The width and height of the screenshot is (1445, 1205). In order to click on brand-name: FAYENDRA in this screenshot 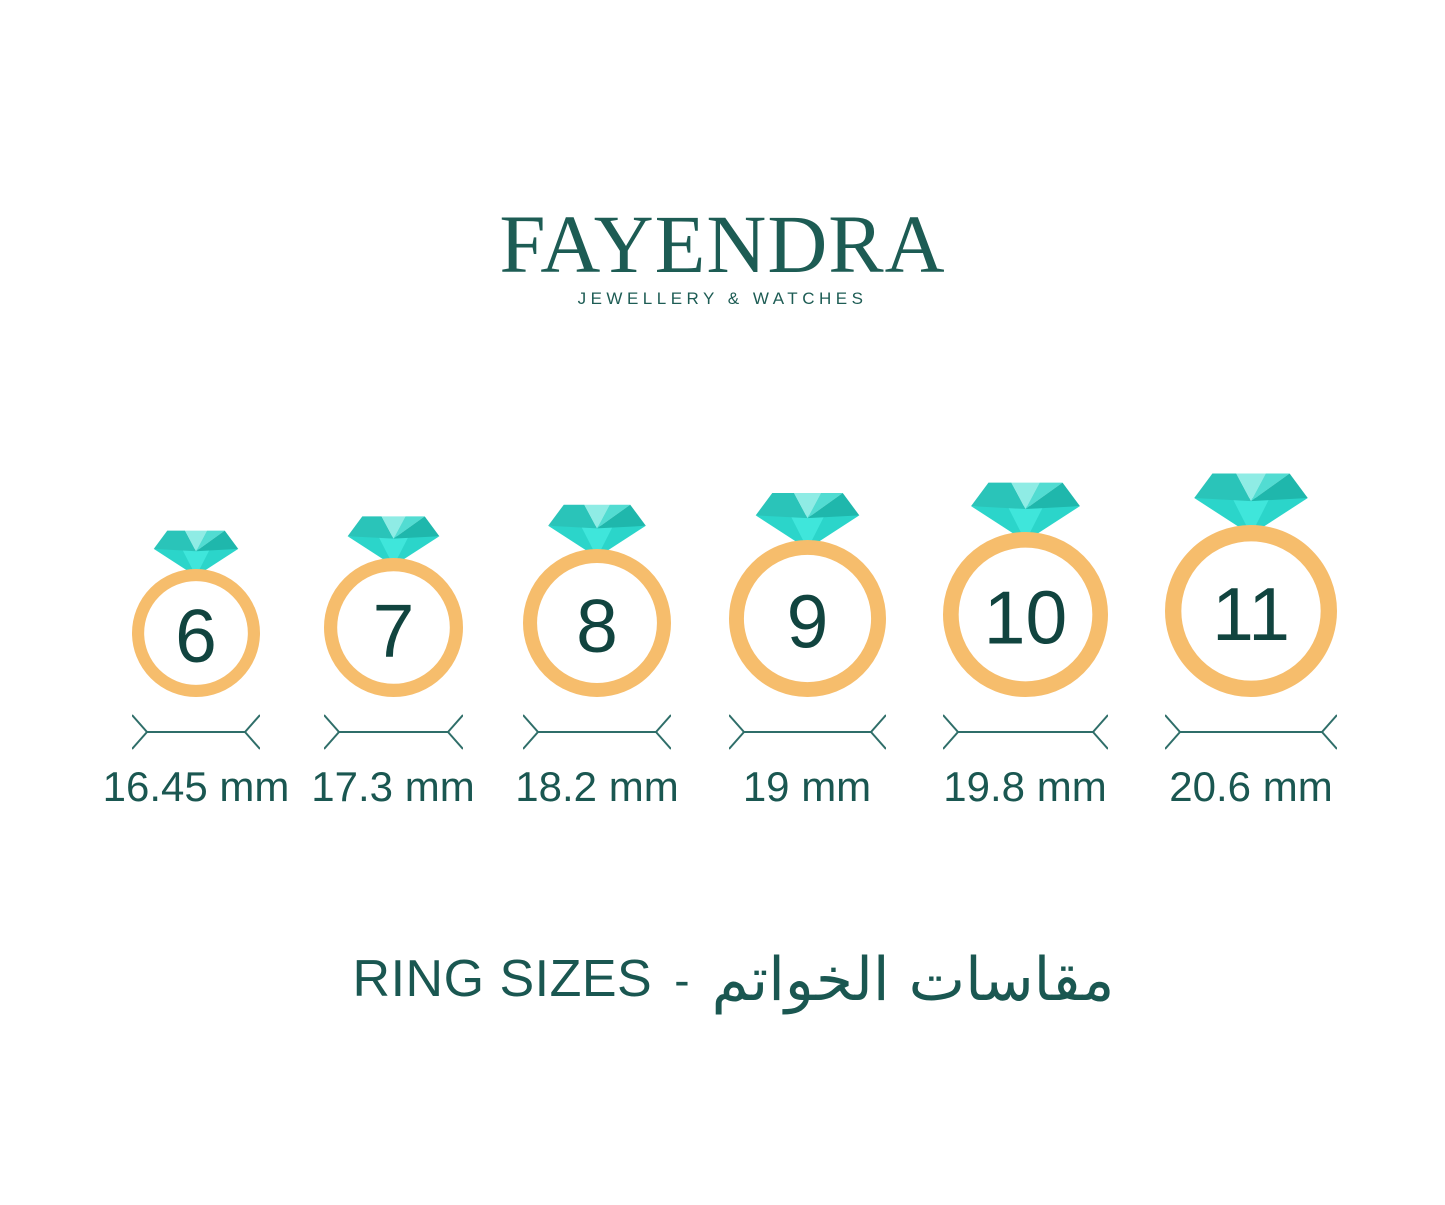, I will do `click(722, 244)`.